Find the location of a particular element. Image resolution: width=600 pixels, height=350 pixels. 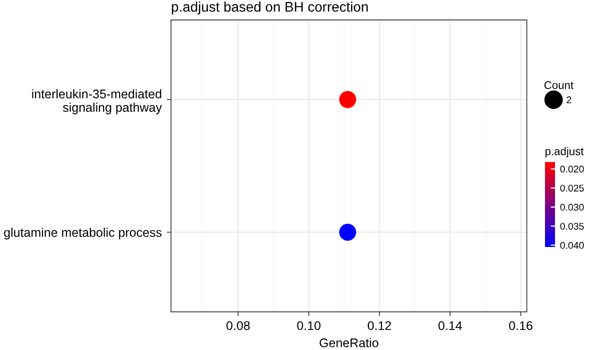

x-tick-label: 0.14 is located at coordinates (450, 325).